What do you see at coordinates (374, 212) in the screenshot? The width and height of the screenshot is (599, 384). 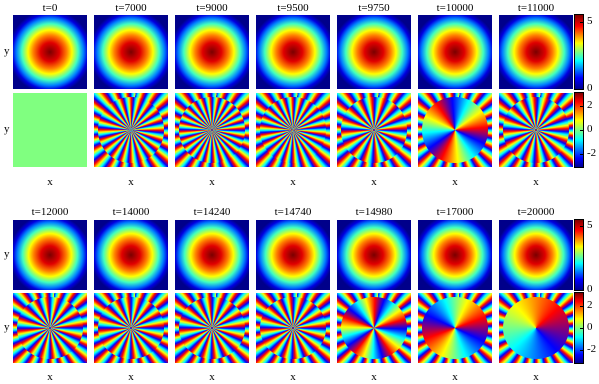 I see `time-label: t=14980` at bounding box center [374, 212].